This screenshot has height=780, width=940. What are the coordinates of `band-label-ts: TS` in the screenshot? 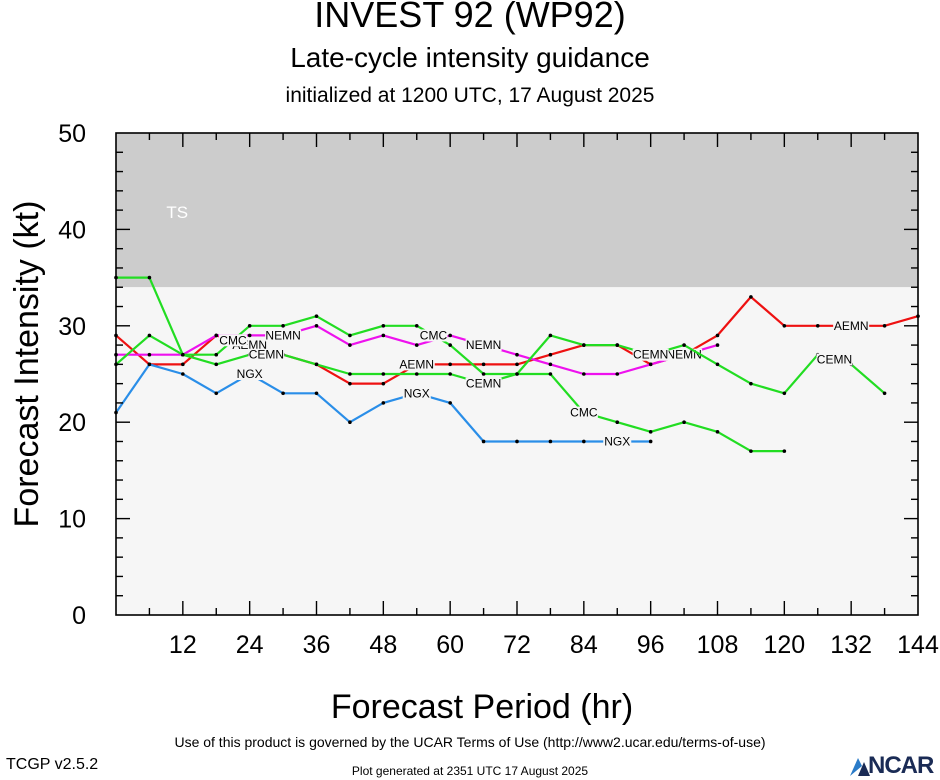 It's located at (177, 212).